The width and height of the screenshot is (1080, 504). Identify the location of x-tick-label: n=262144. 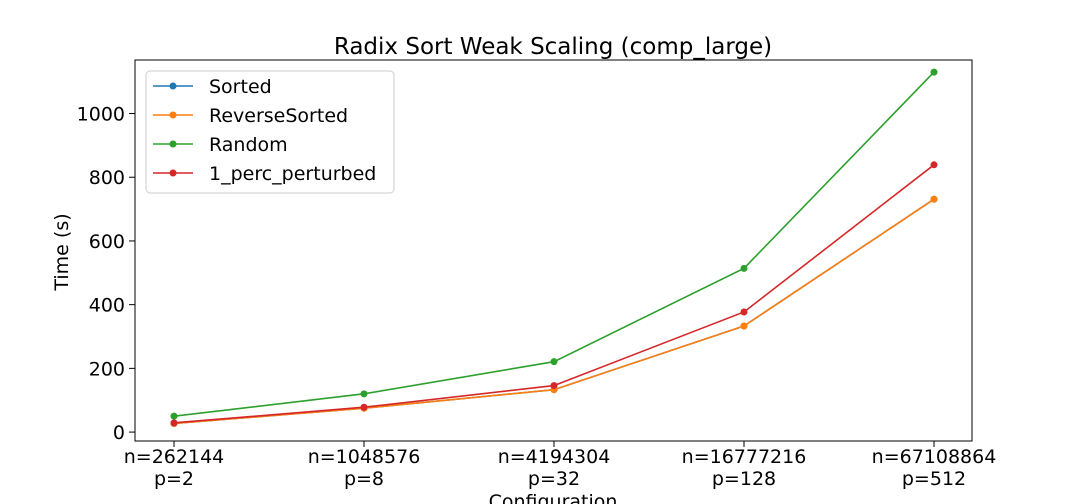
(174, 457).